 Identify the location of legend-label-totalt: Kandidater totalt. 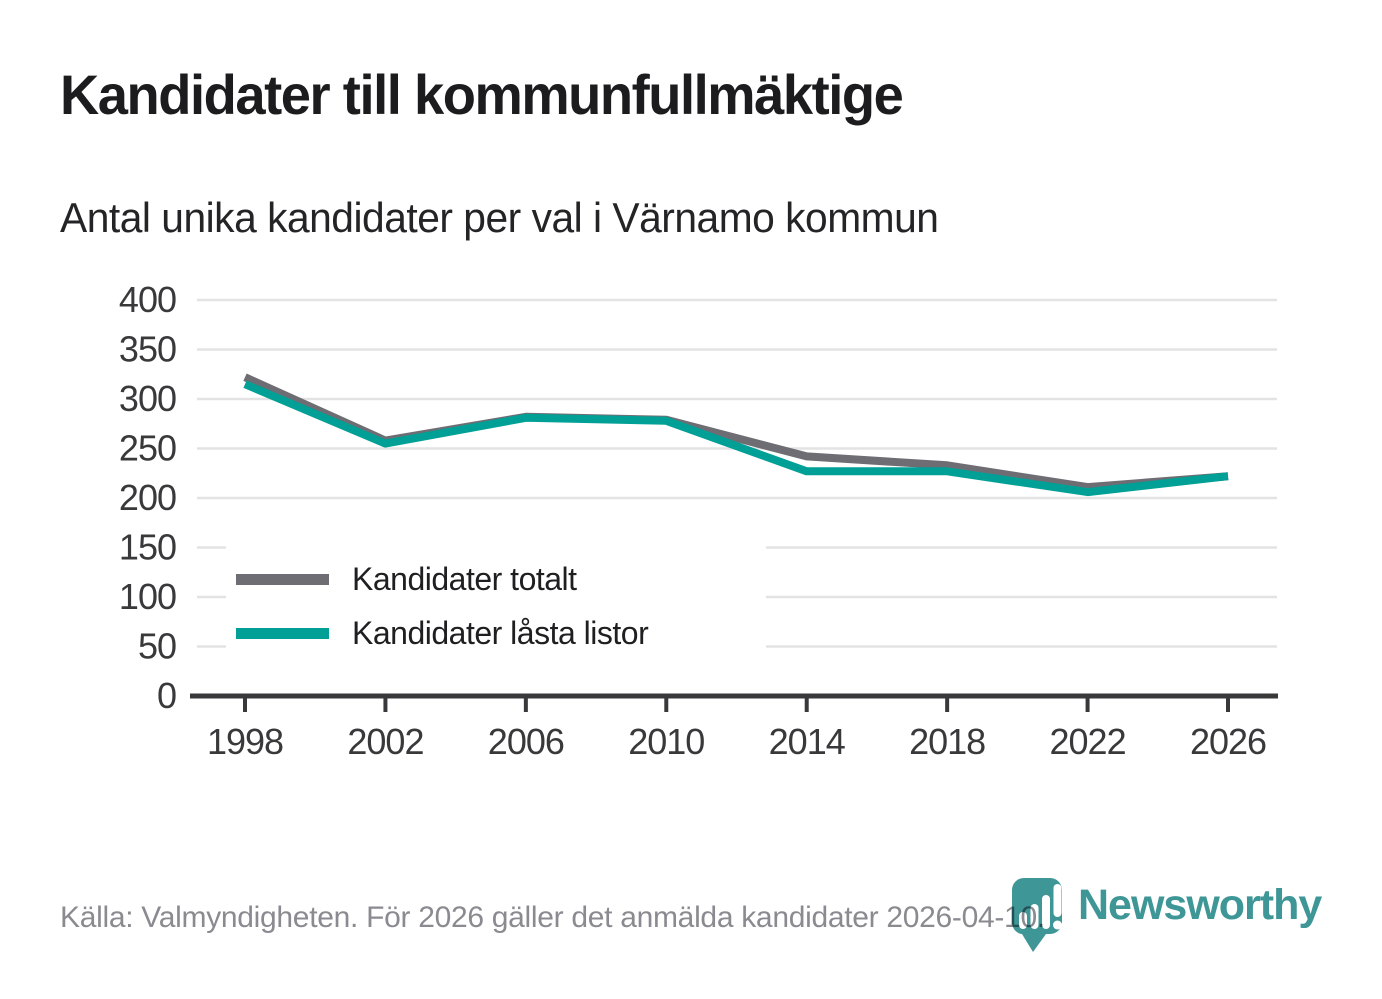
(464, 578).